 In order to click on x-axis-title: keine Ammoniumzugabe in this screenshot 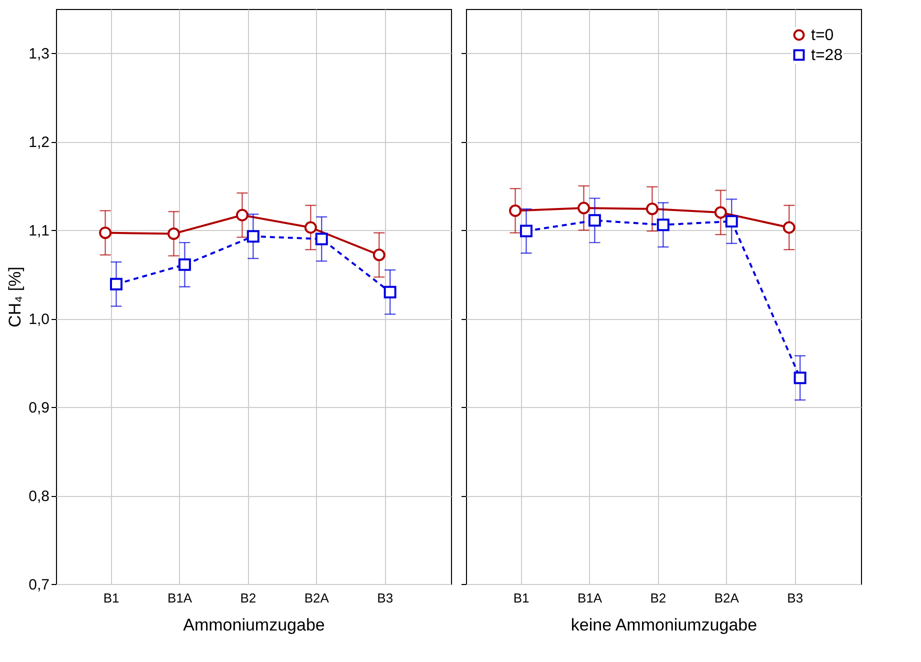, I will do `click(664, 625)`.